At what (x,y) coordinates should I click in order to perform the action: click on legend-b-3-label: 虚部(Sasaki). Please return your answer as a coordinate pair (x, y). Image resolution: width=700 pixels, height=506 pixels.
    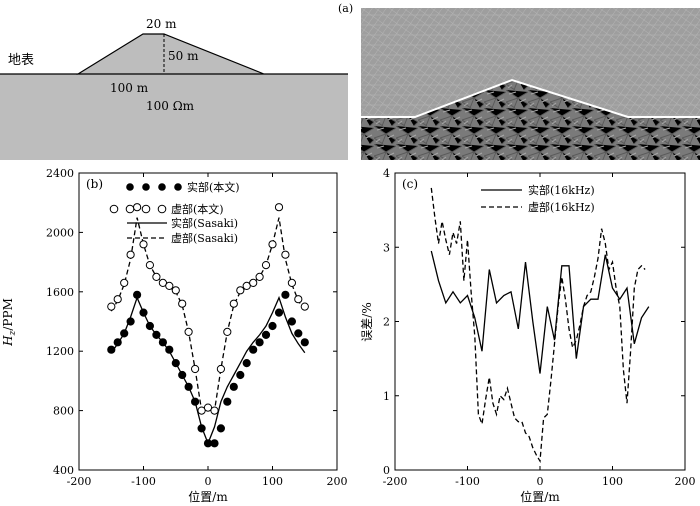
    Looking at the image, I should click on (204, 238).